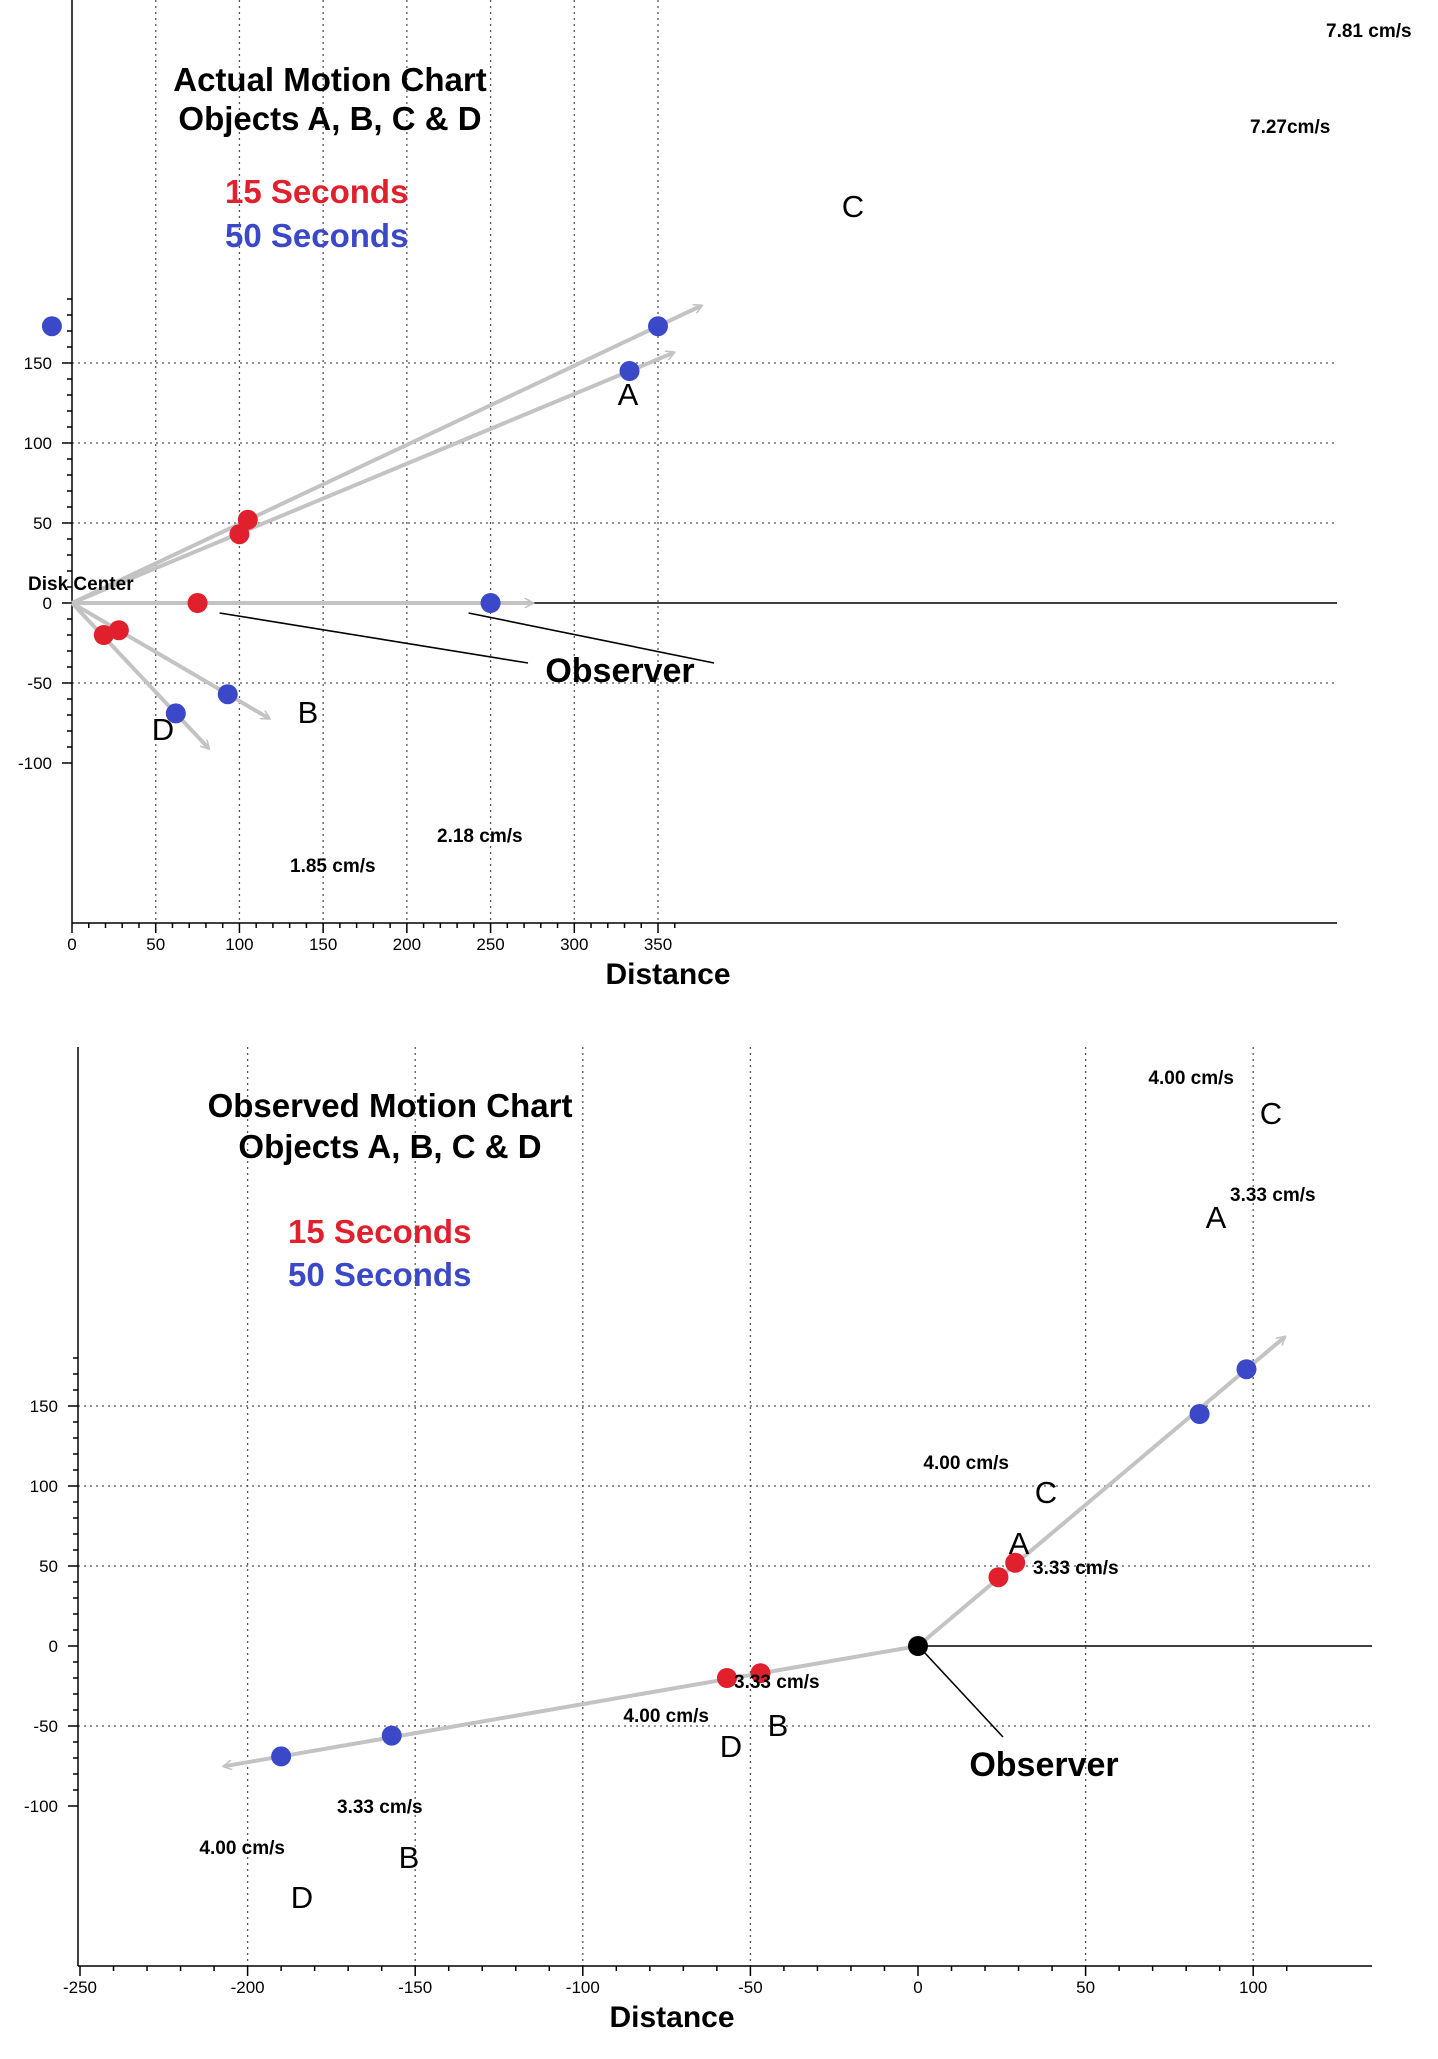  I want to click on x-tick-label: 200, so click(407, 944).